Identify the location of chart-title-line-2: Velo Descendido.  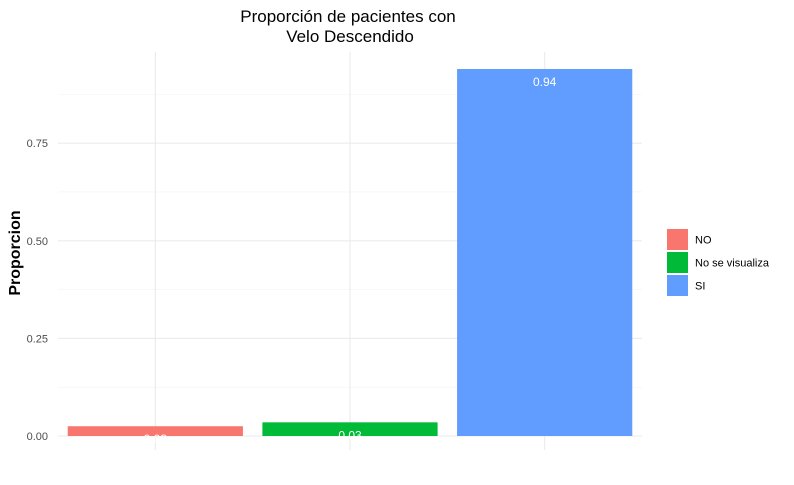
(350, 36).